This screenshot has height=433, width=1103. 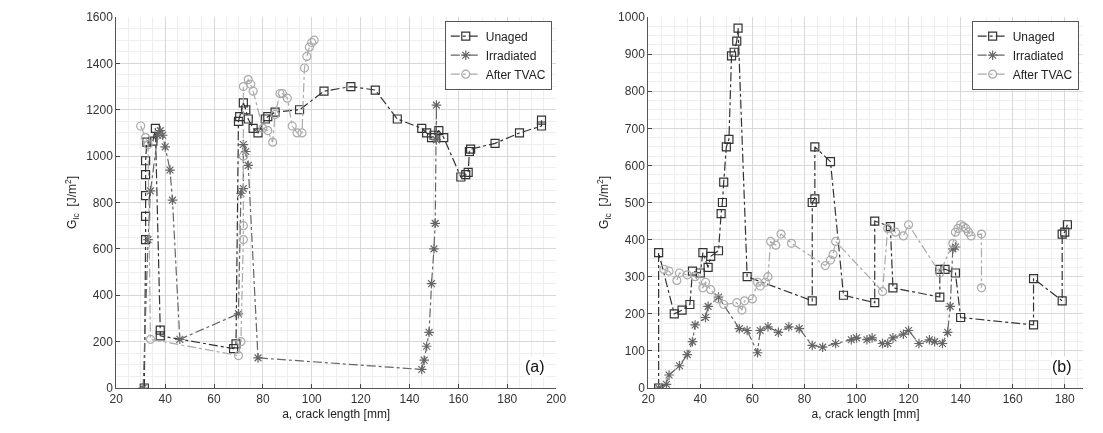 What do you see at coordinates (116, 399) in the screenshot?
I see `x-tick-label: 20` at bounding box center [116, 399].